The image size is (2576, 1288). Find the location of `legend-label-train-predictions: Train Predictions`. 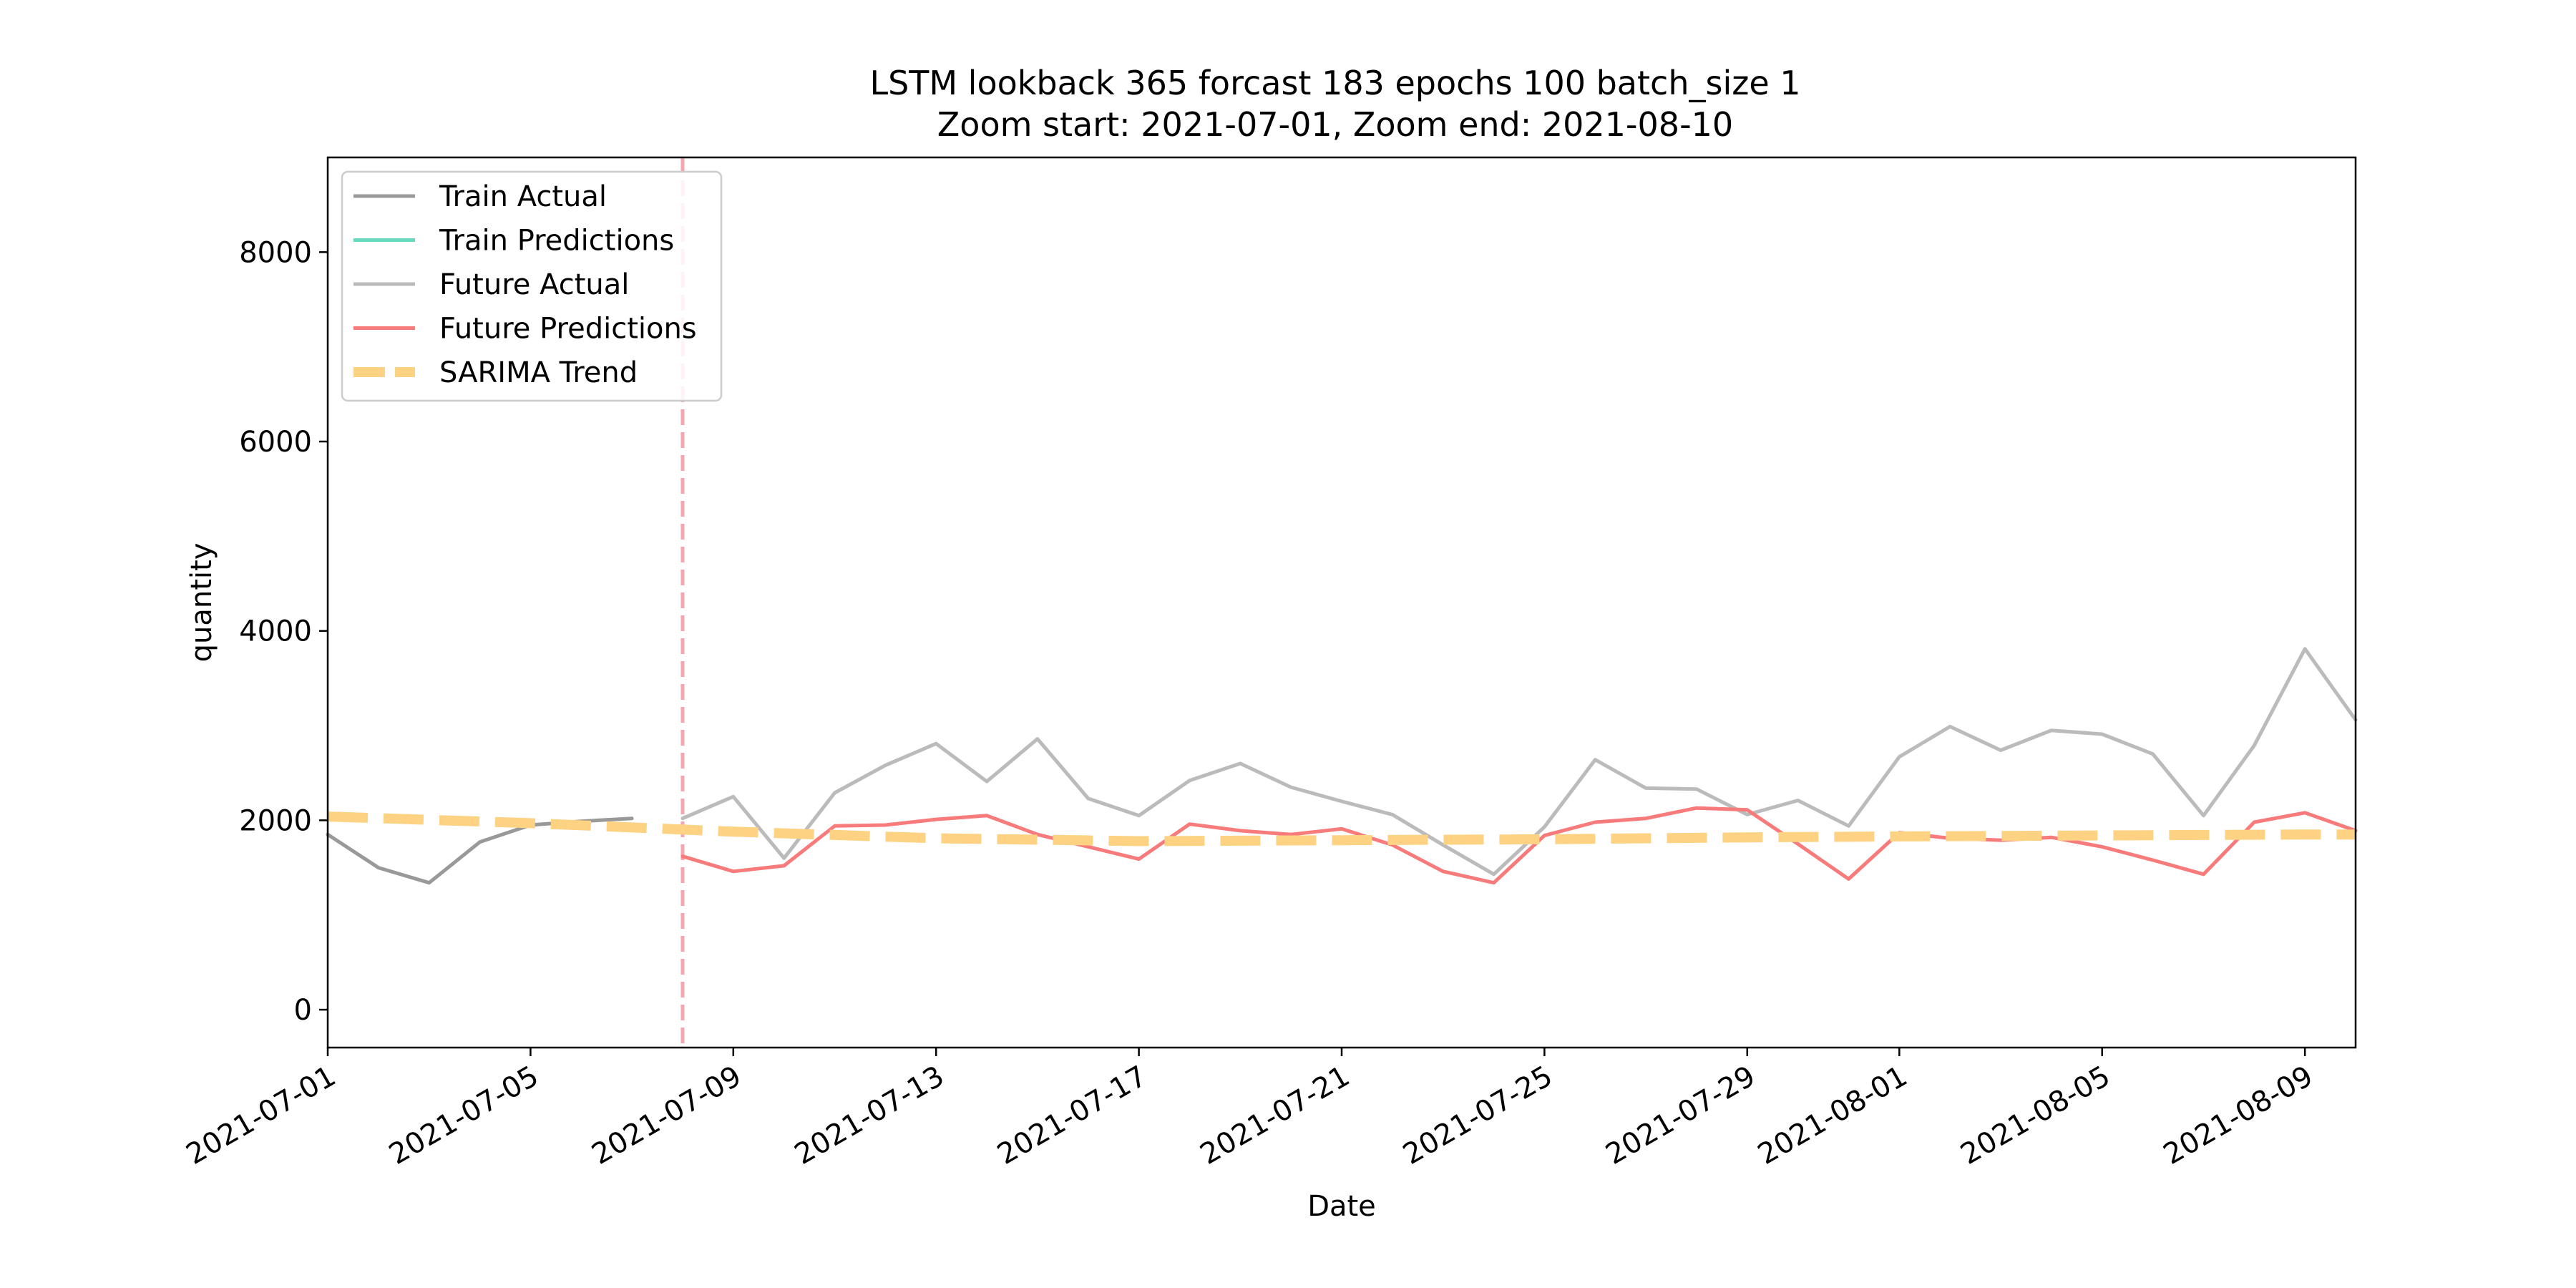

legend-label-train-predictions: Train Predictions is located at coordinates (556, 241).